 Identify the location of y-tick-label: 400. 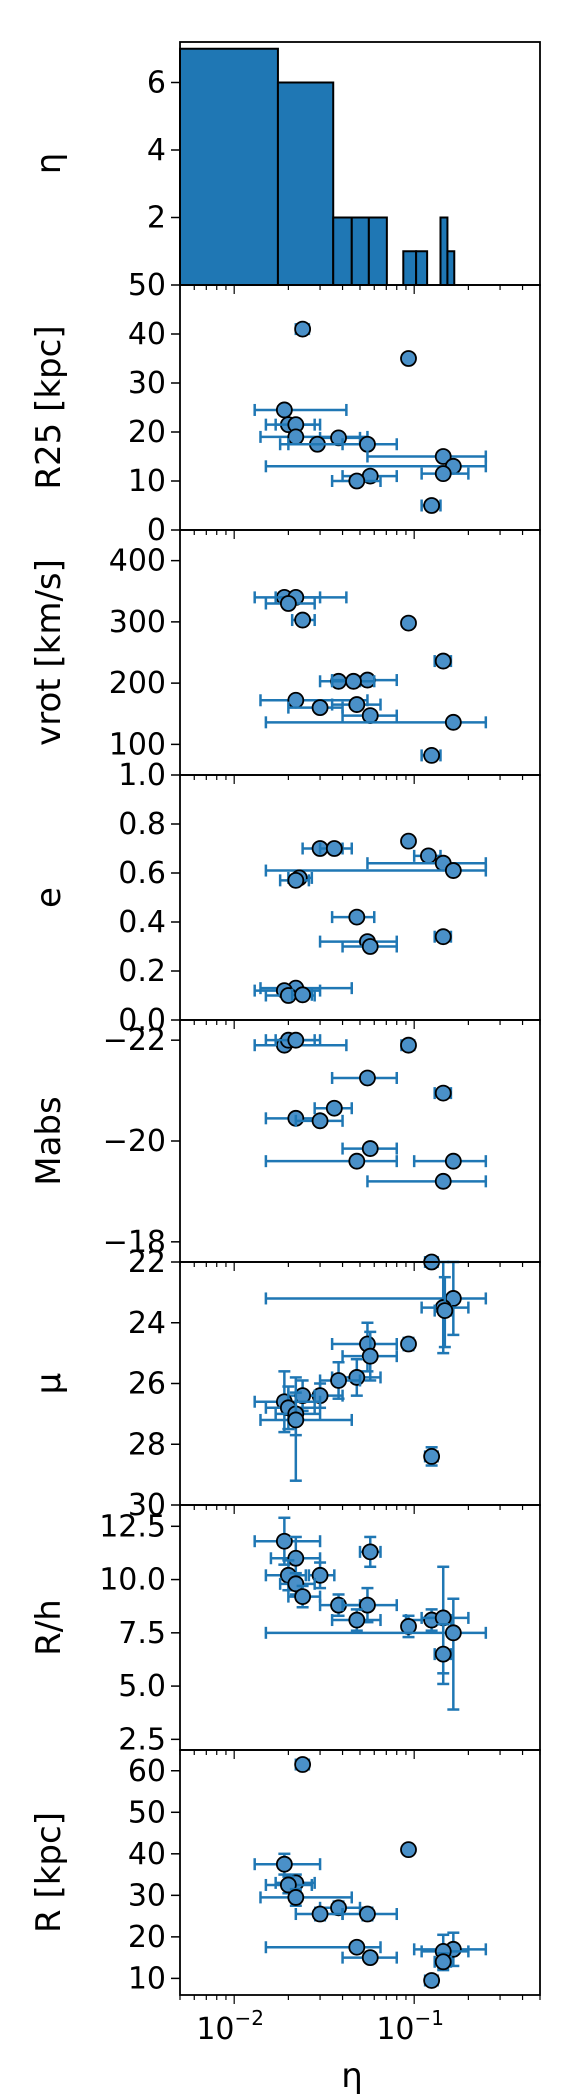
(137, 561).